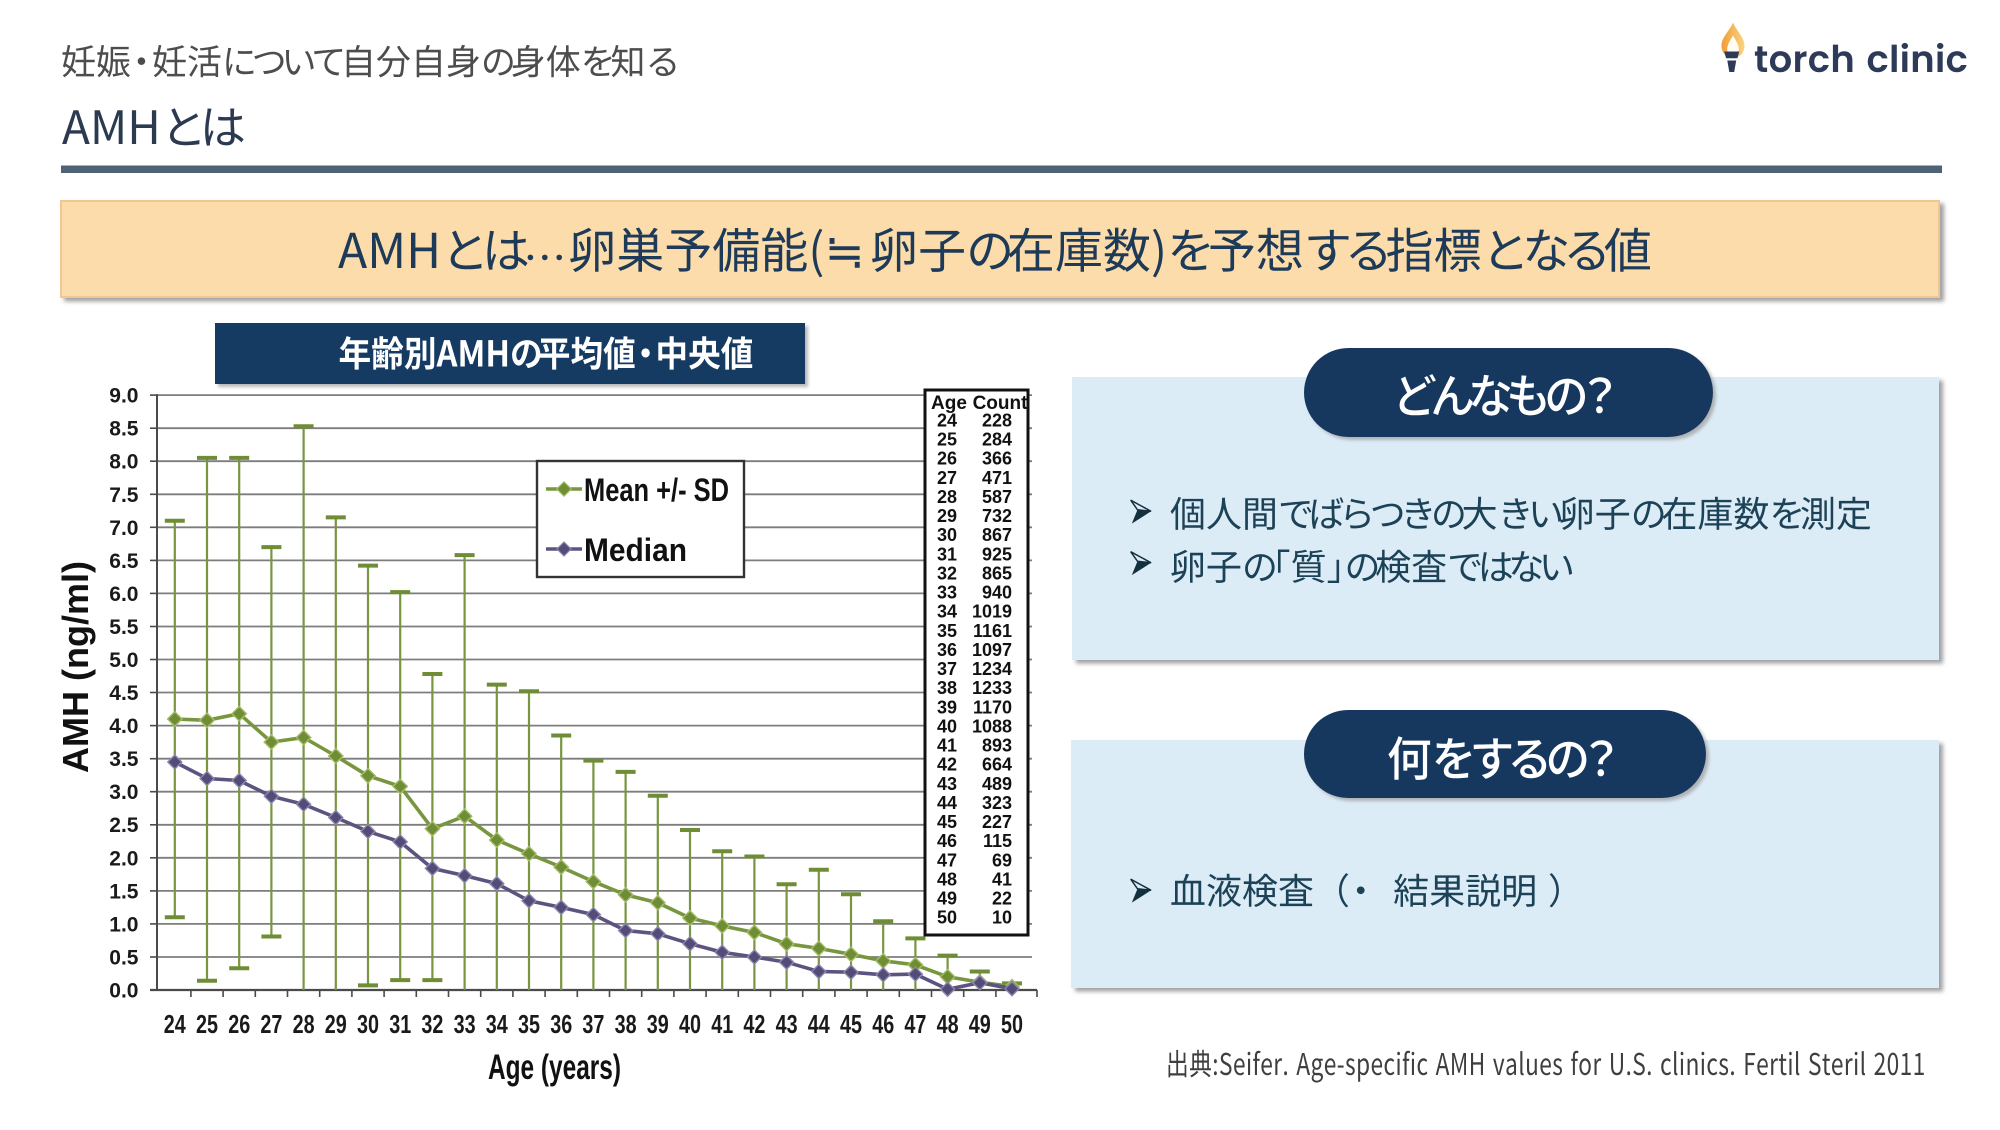 Image resolution: width=2000 pixels, height=1130 pixels. I want to click on svg-text: 3.0, so click(123, 792).